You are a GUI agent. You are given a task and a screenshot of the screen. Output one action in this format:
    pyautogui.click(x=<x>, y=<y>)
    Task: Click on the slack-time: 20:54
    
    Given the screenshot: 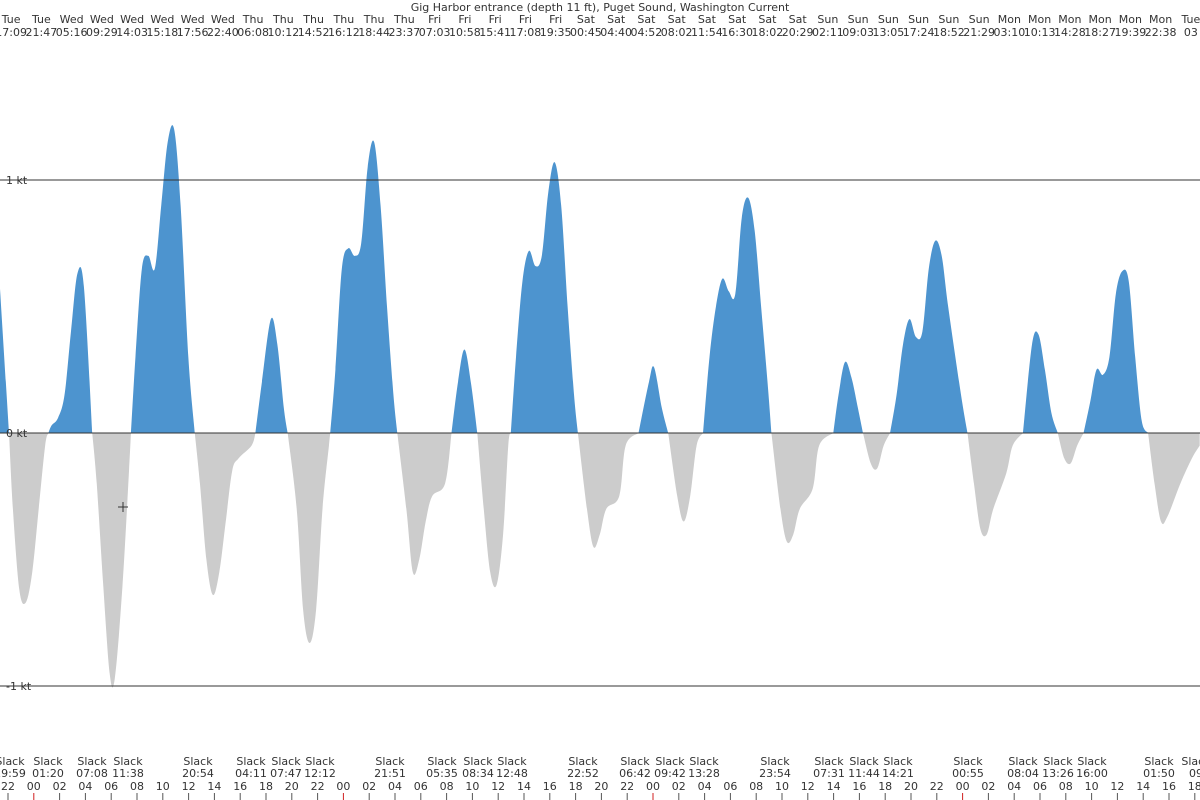 What is the action you would take?
    pyautogui.click(x=198, y=773)
    